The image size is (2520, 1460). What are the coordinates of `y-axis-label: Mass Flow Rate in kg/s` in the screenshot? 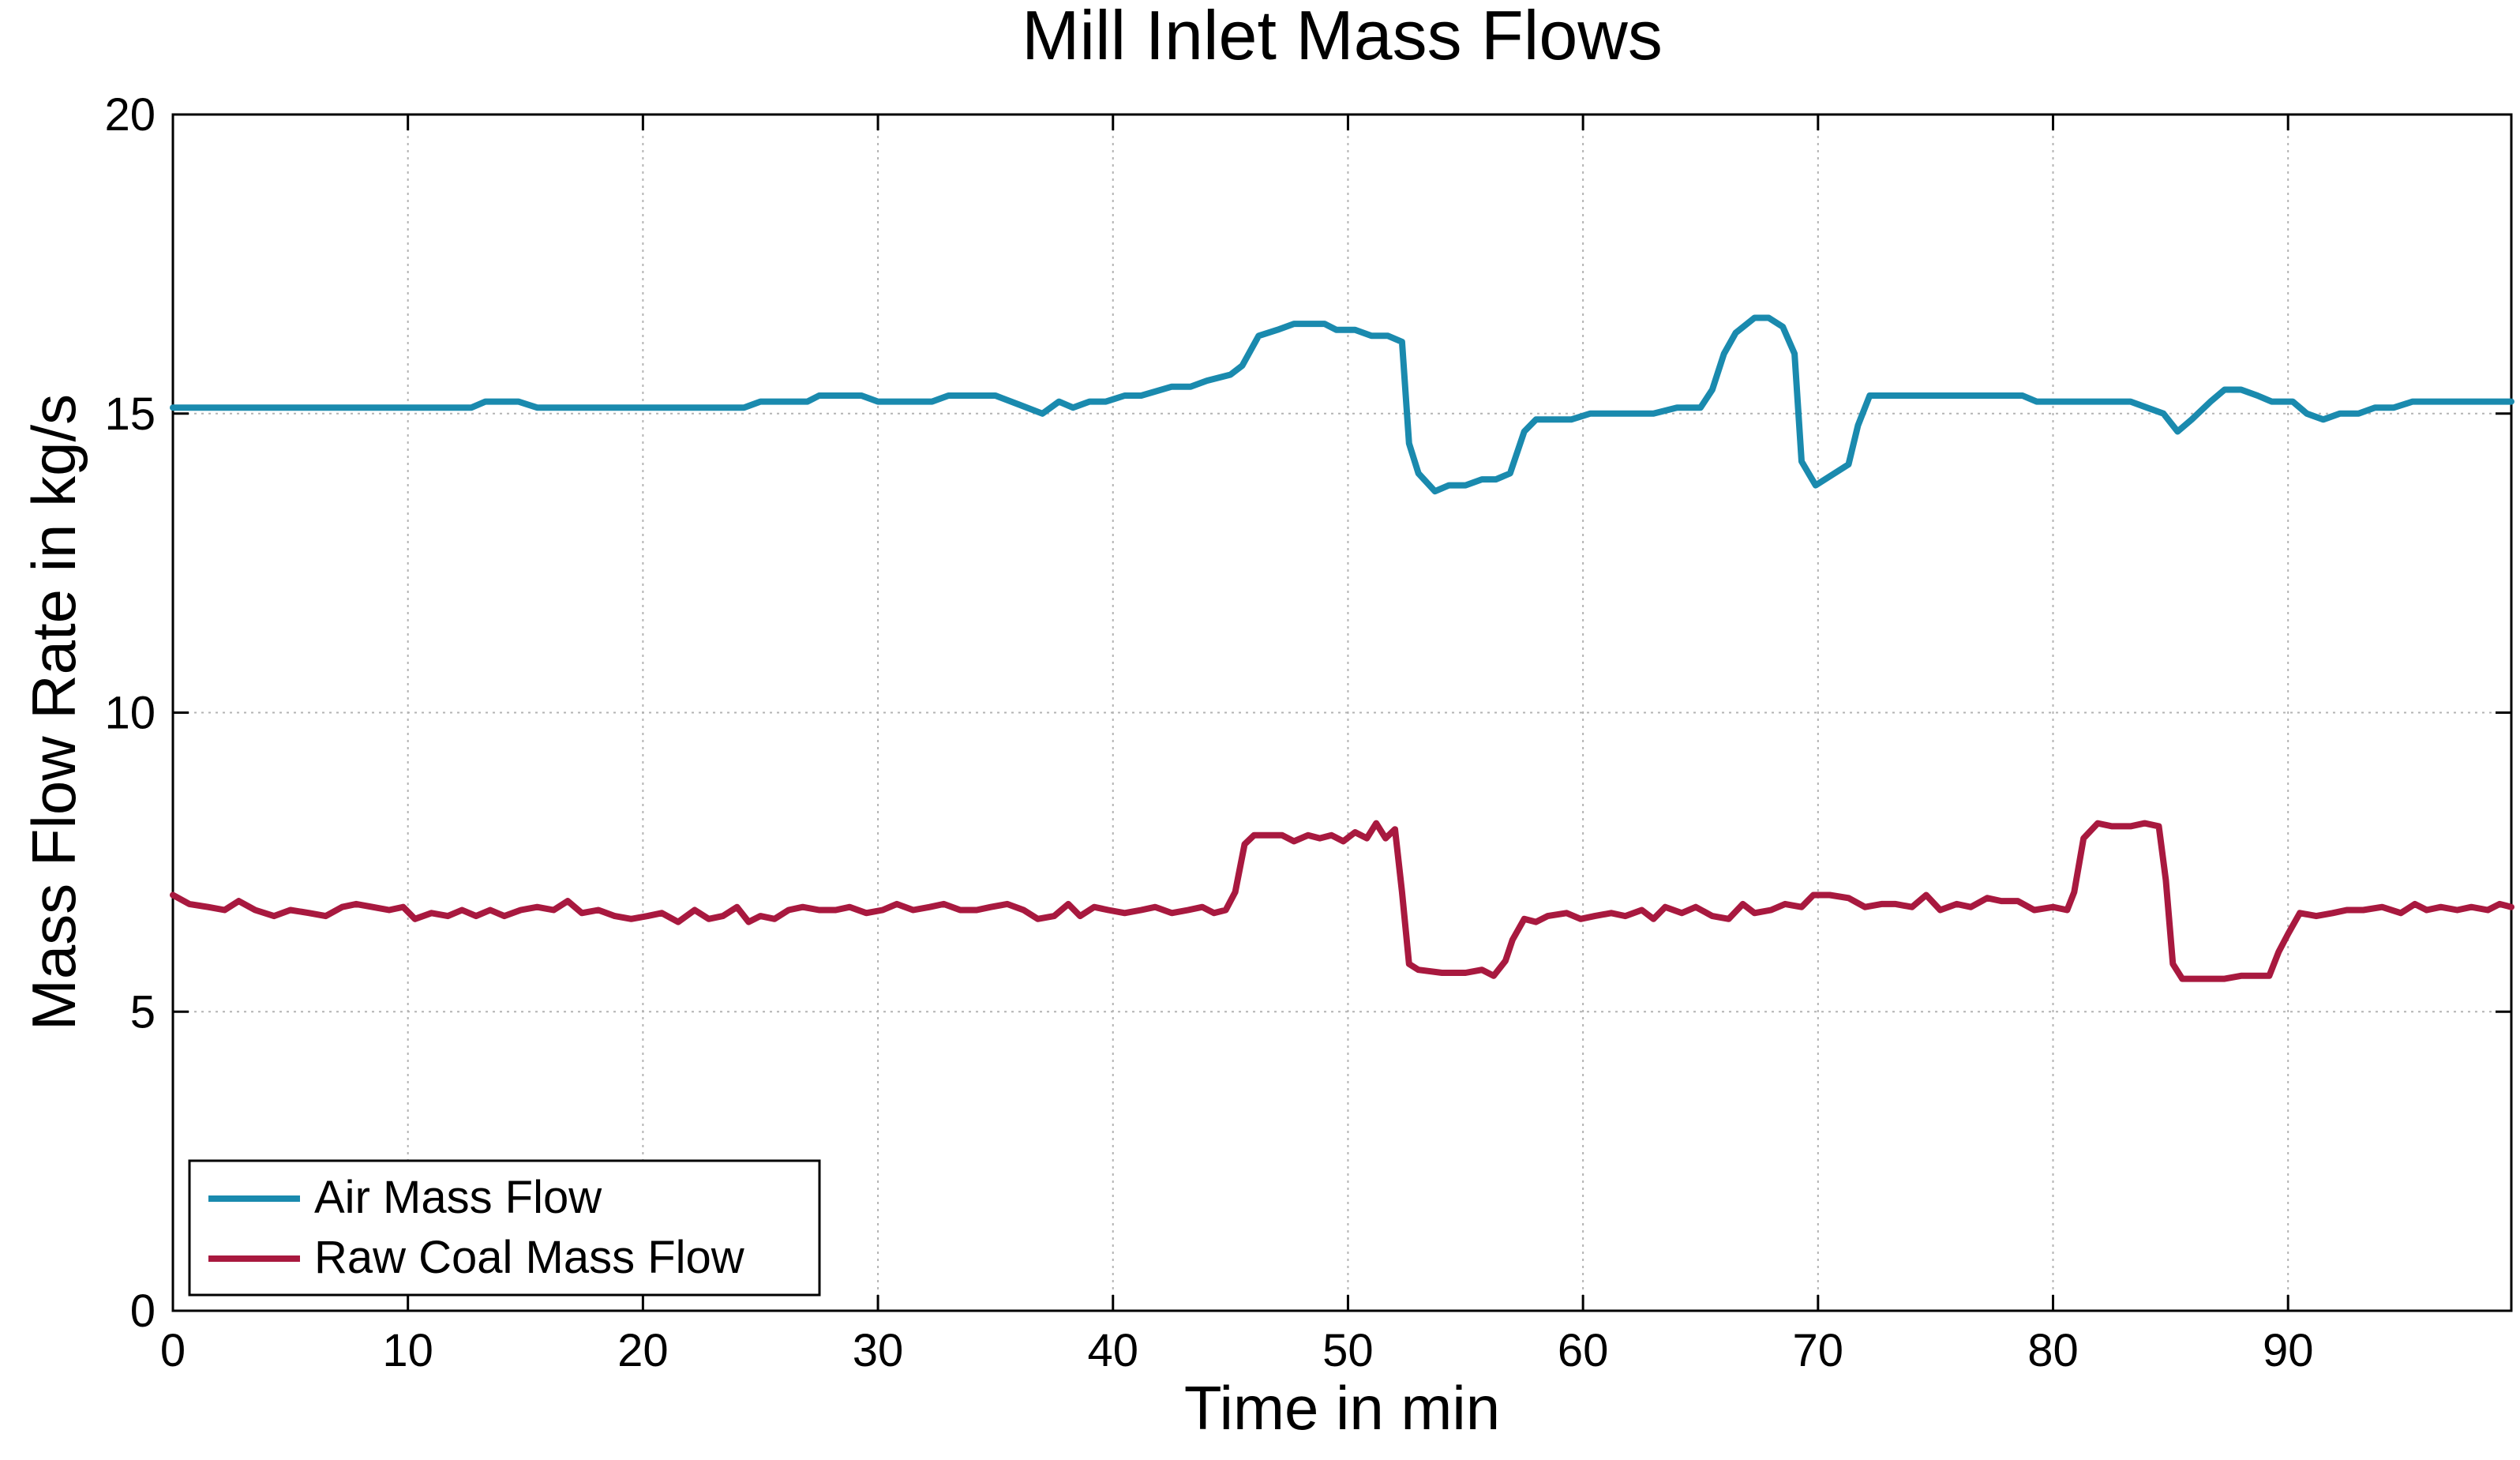 It's located at (53, 712).